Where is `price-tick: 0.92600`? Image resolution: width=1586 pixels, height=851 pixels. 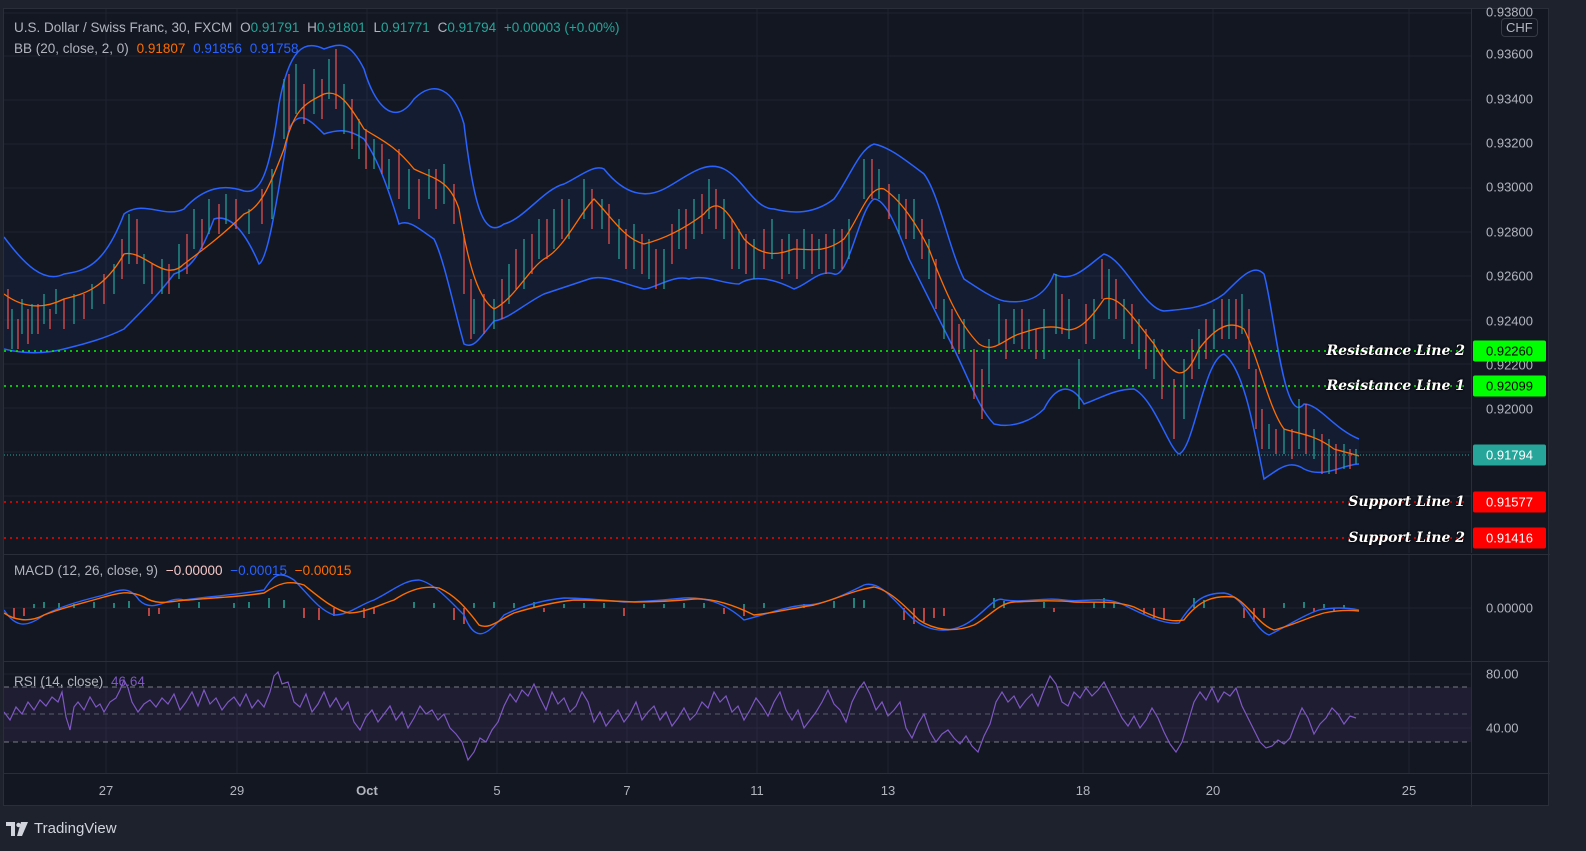
price-tick: 0.92600 is located at coordinates (1509, 276).